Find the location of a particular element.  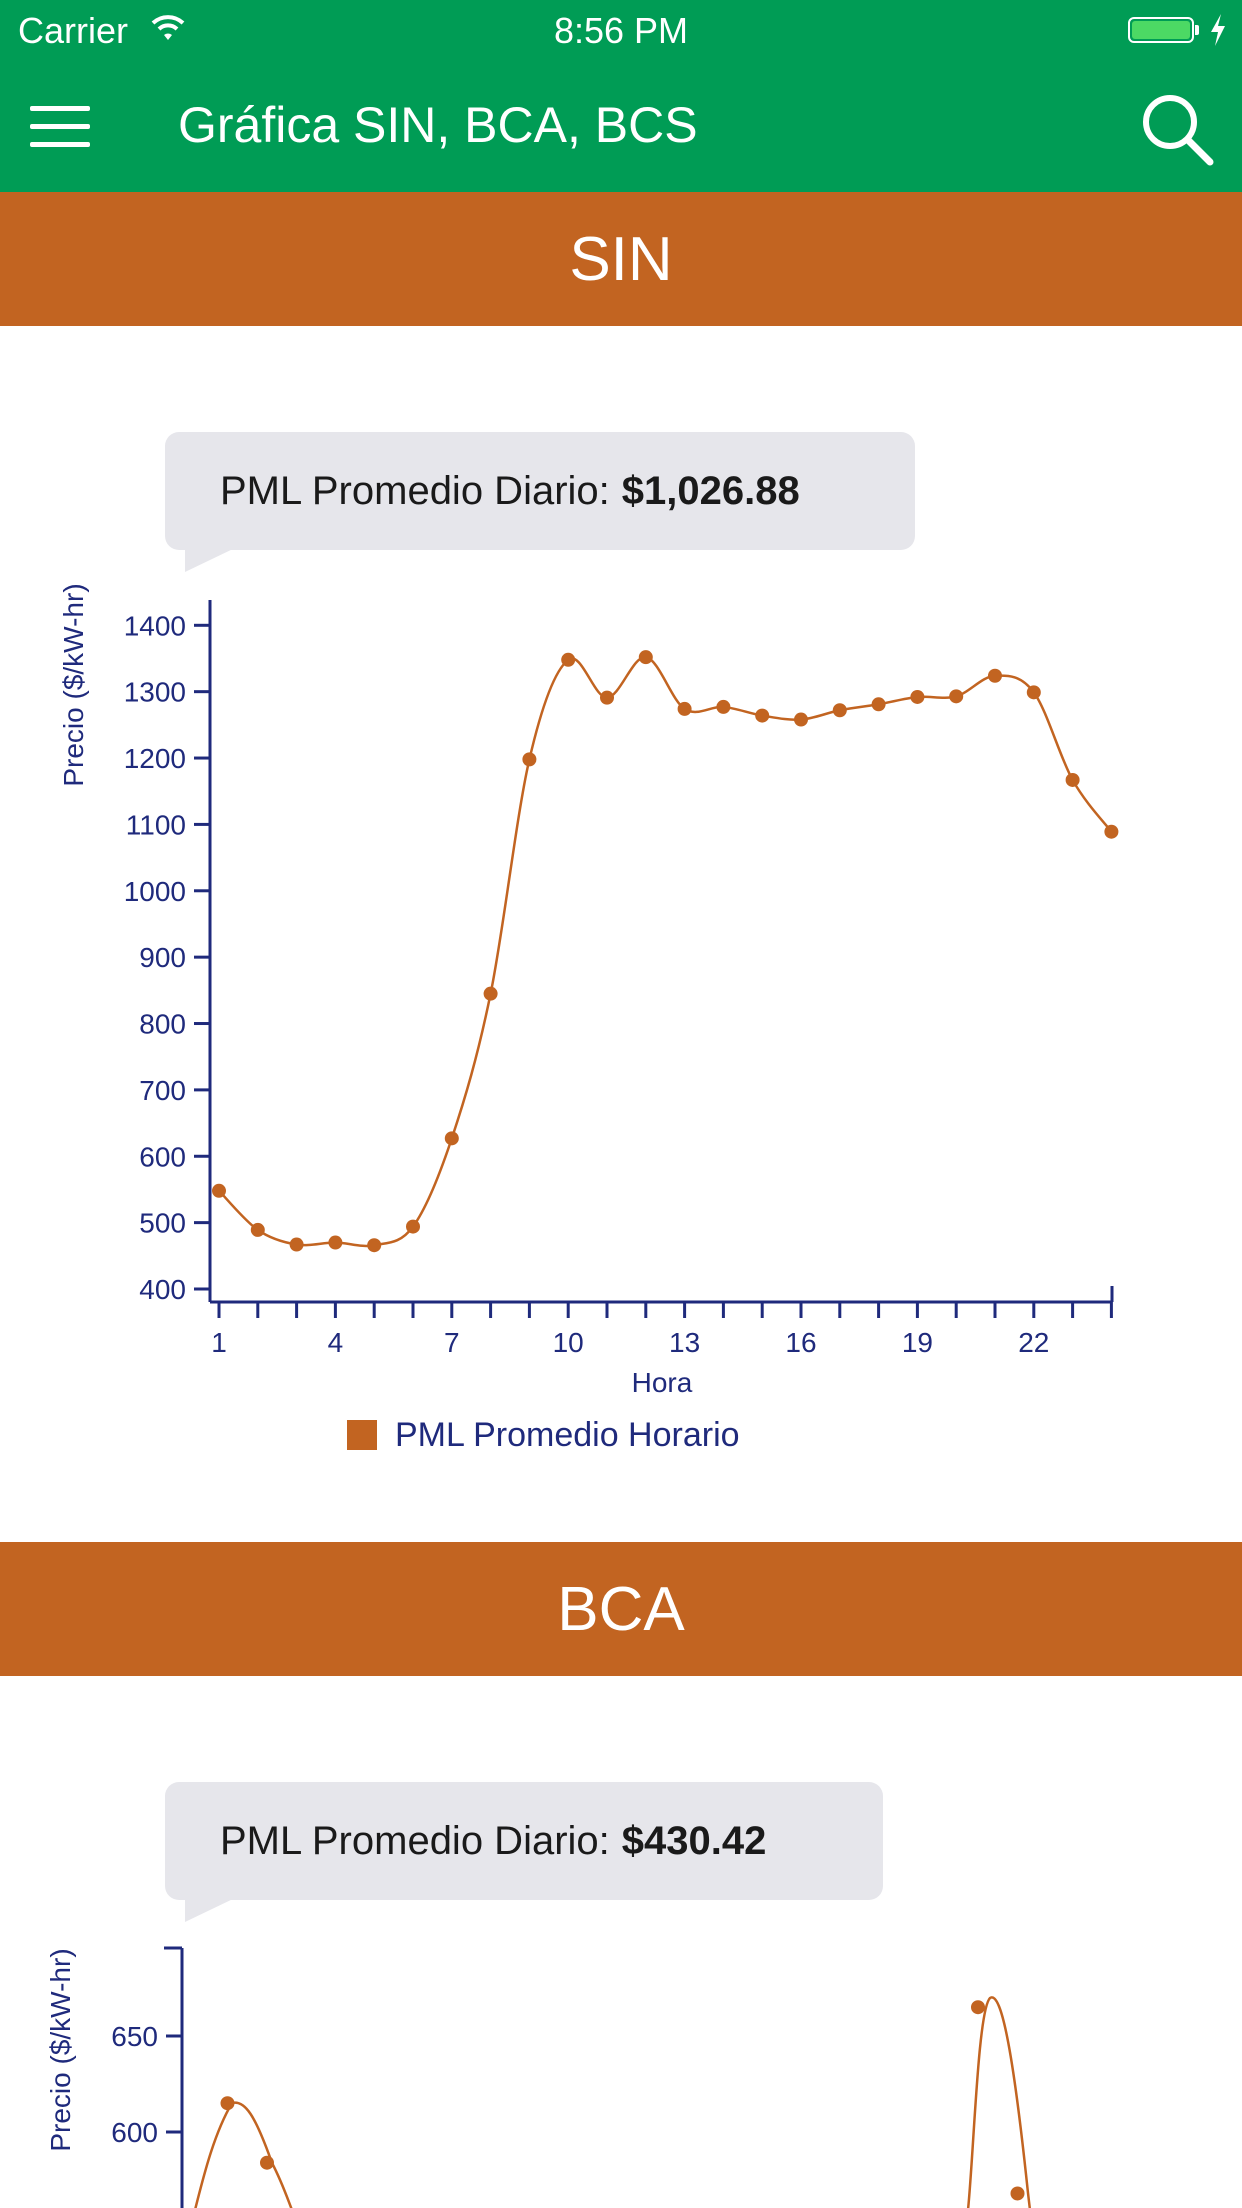

x-tick-label: 1 is located at coordinates (219, 1342).